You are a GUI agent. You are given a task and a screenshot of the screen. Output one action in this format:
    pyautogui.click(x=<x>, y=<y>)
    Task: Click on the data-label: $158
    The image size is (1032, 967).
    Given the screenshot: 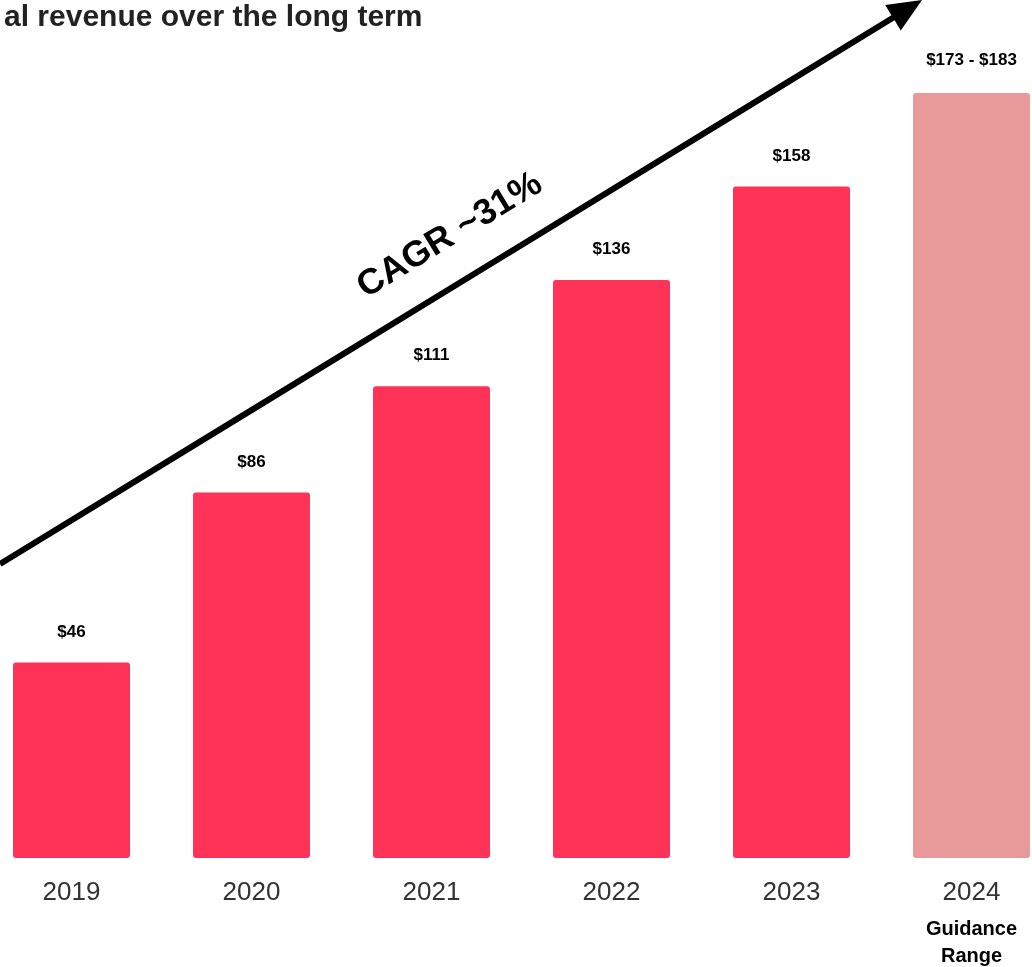 What is the action you would take?
    pyautogui.click(x=791, y=155)
    